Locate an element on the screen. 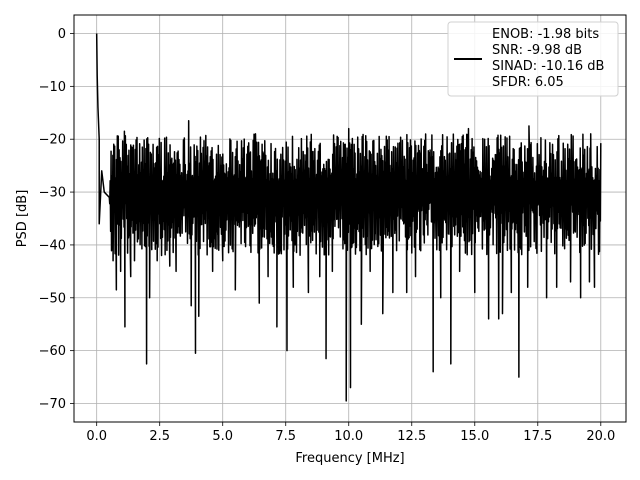 The width and height of the screenshot is (640, 480). legend-line-snr: SNR: -9.98 dB is located at coordinates (537, 50).